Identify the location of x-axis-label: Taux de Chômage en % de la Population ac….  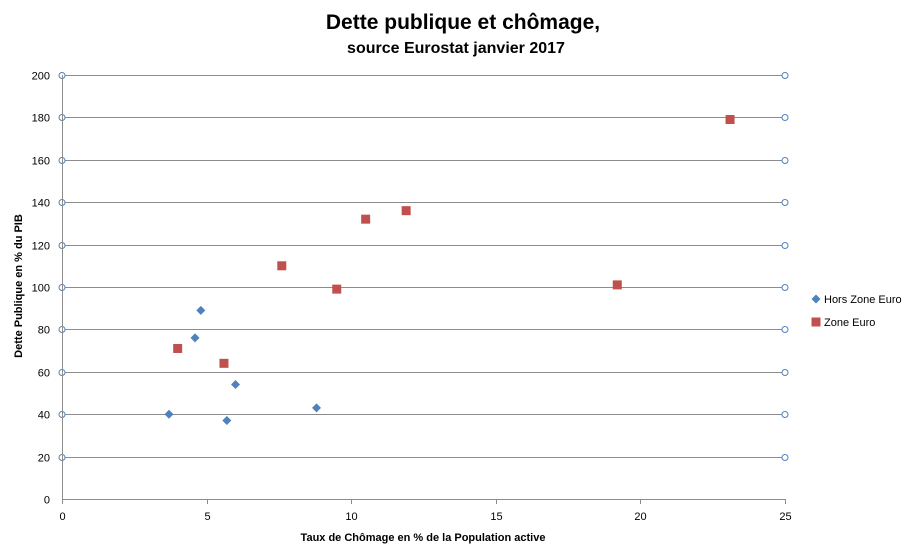
(423, 538).